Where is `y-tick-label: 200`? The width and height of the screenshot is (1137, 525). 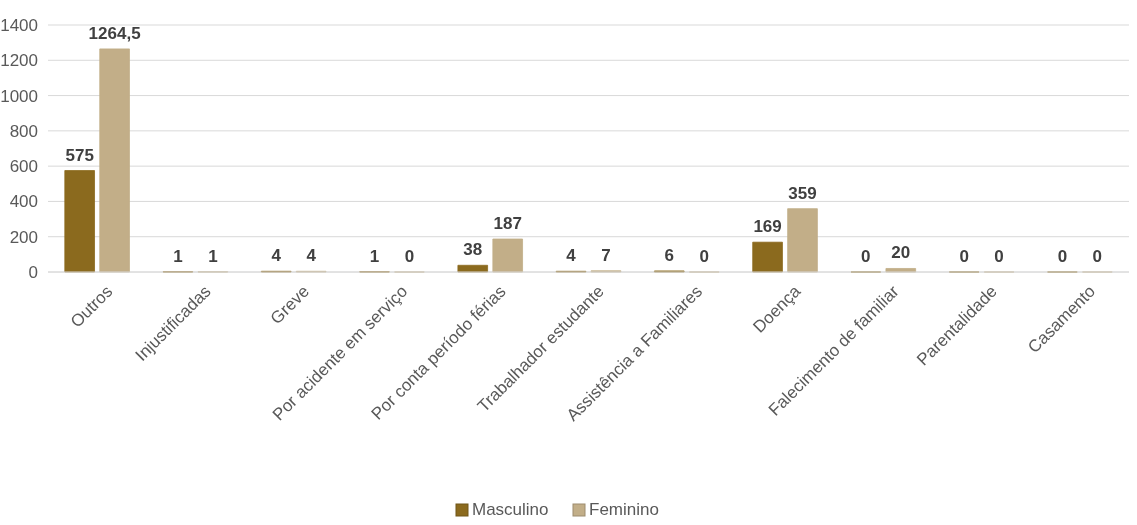 y-tick-label: 200 is located at coordinates (23, 237).